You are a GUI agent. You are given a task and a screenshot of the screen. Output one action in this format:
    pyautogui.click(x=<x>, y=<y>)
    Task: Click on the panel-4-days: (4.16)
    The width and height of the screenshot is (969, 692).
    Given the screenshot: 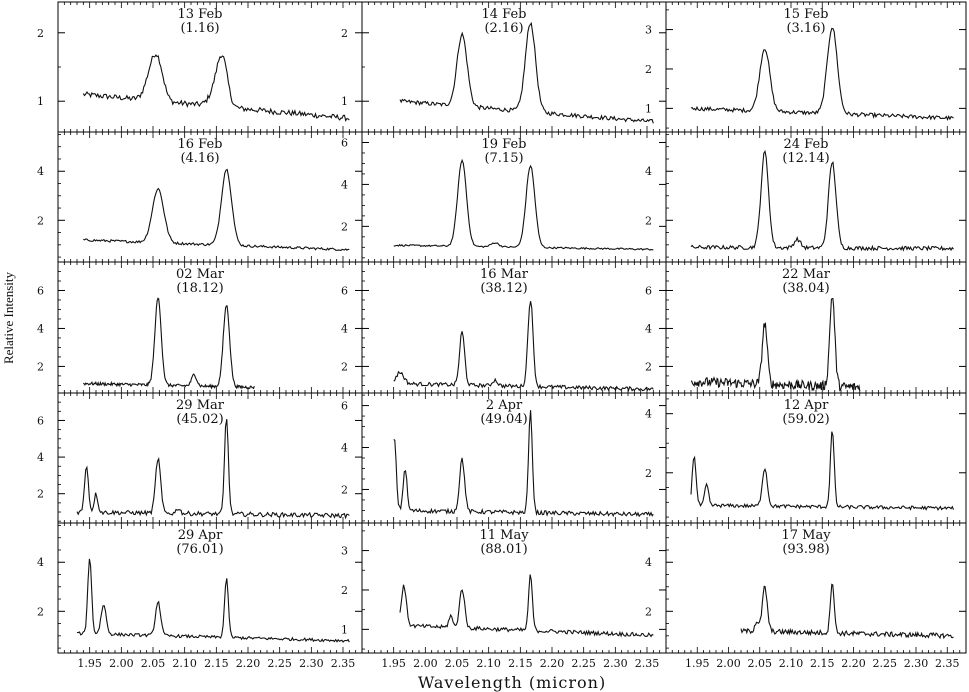 What is the action you would take?
    pyautogui.click(x=199, y=158)
    